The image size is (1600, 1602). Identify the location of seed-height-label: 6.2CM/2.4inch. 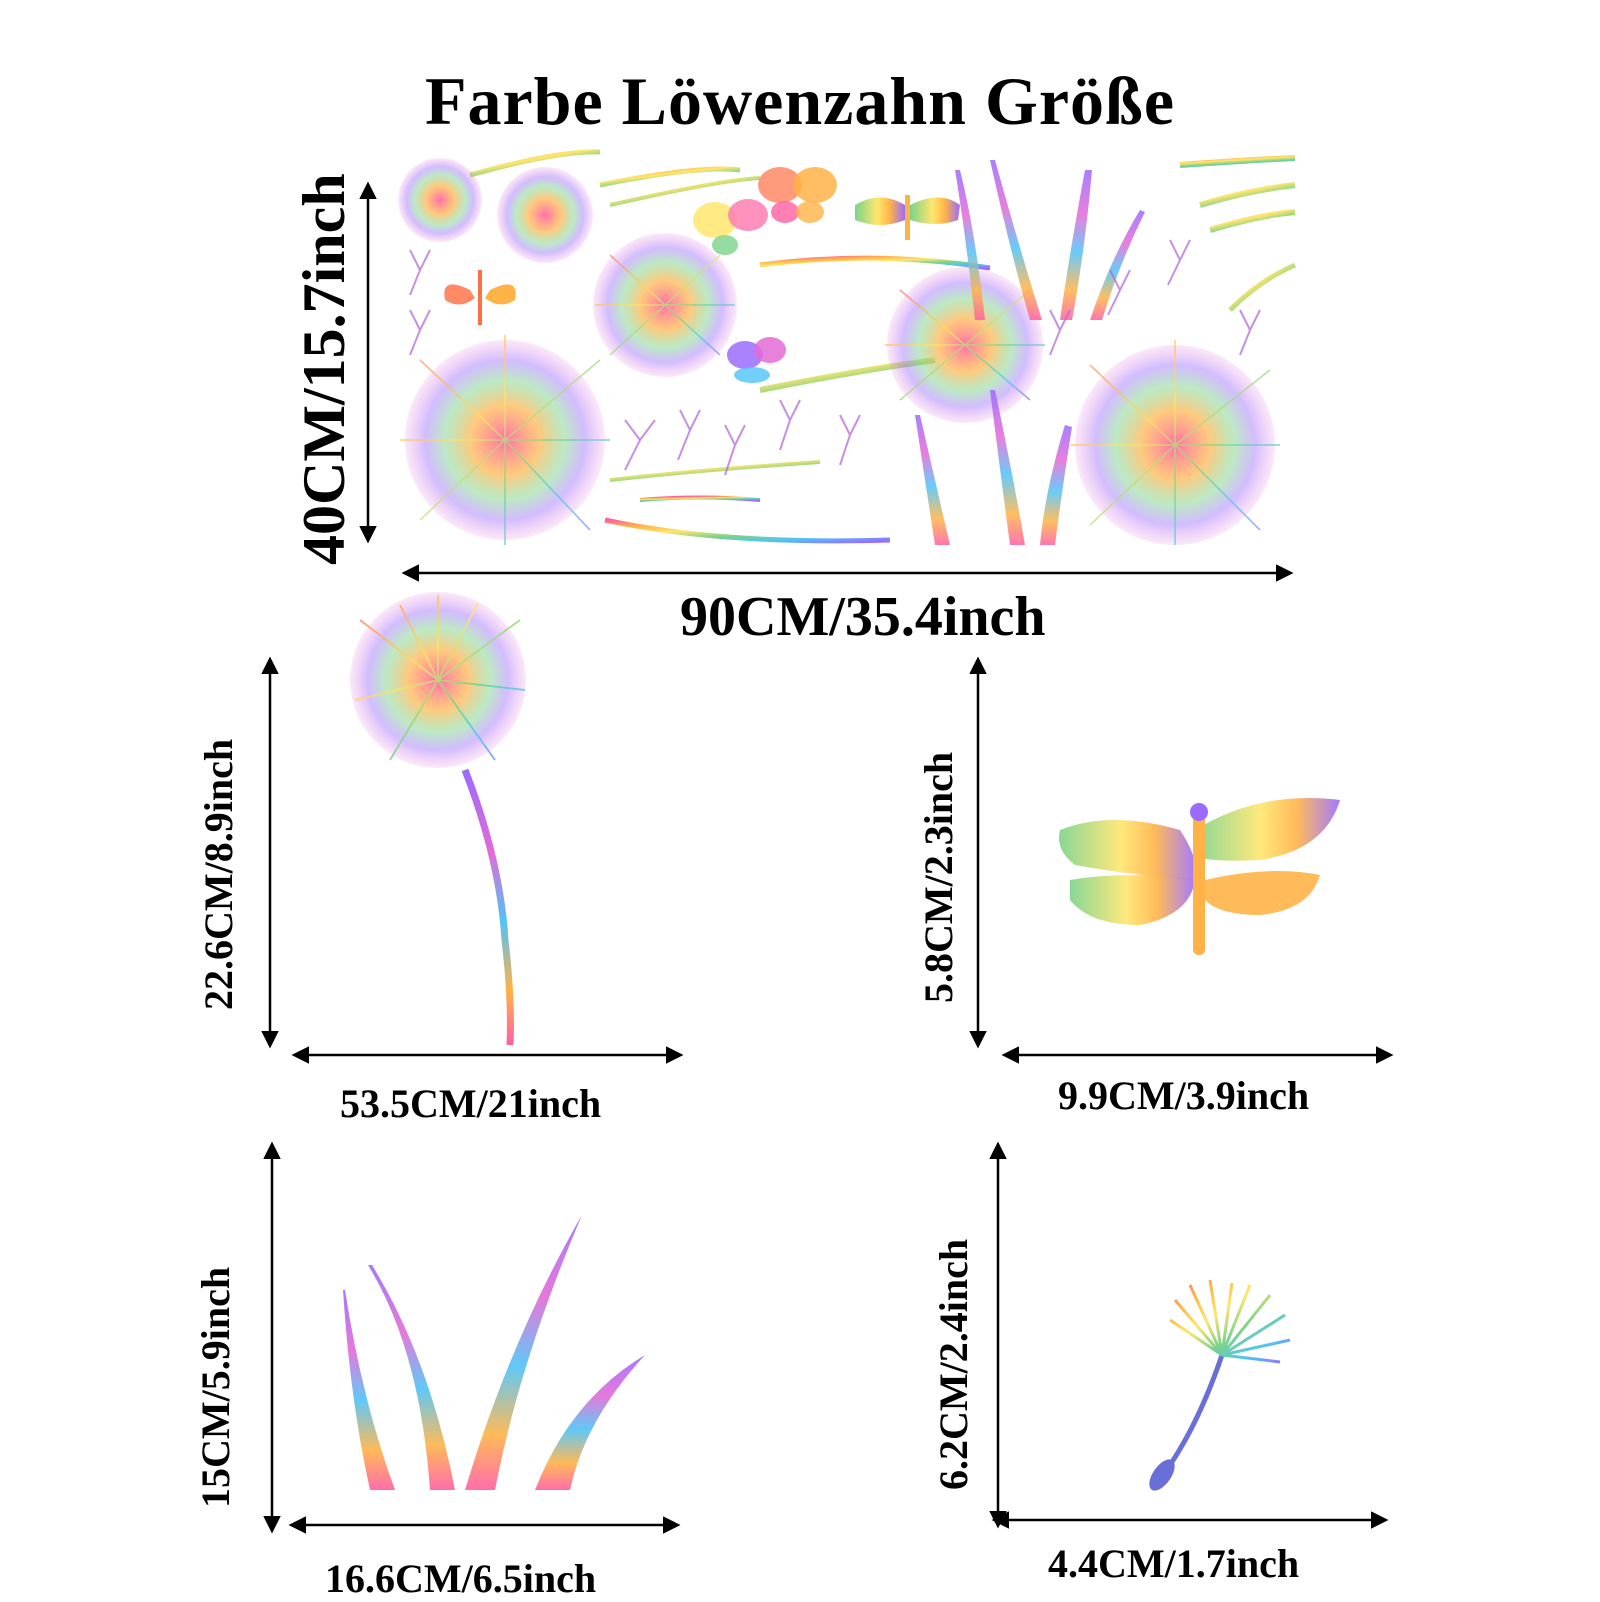
(953, 1364).